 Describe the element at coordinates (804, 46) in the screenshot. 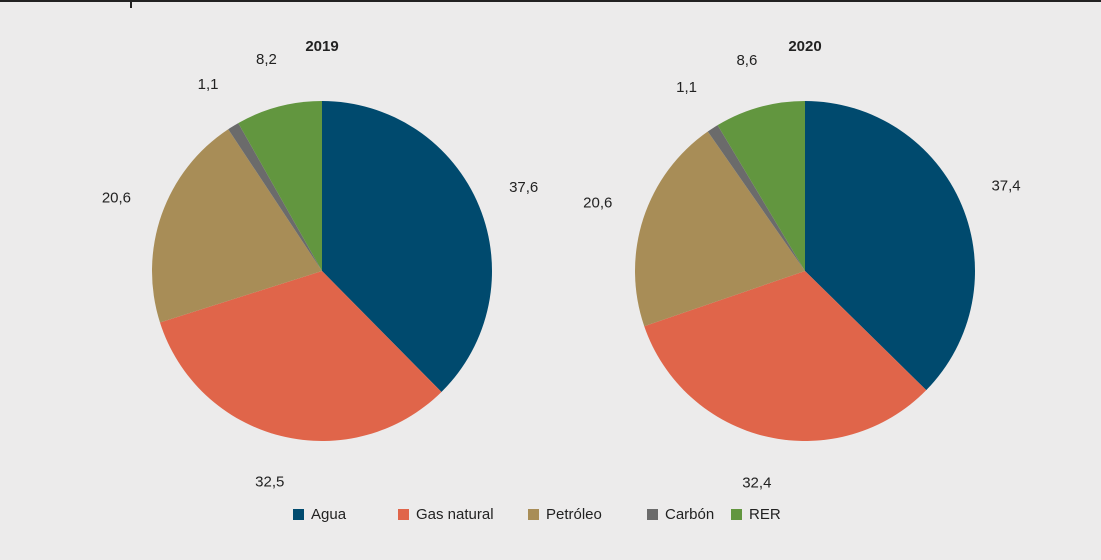

I see `chart-title: 2020` at that location.